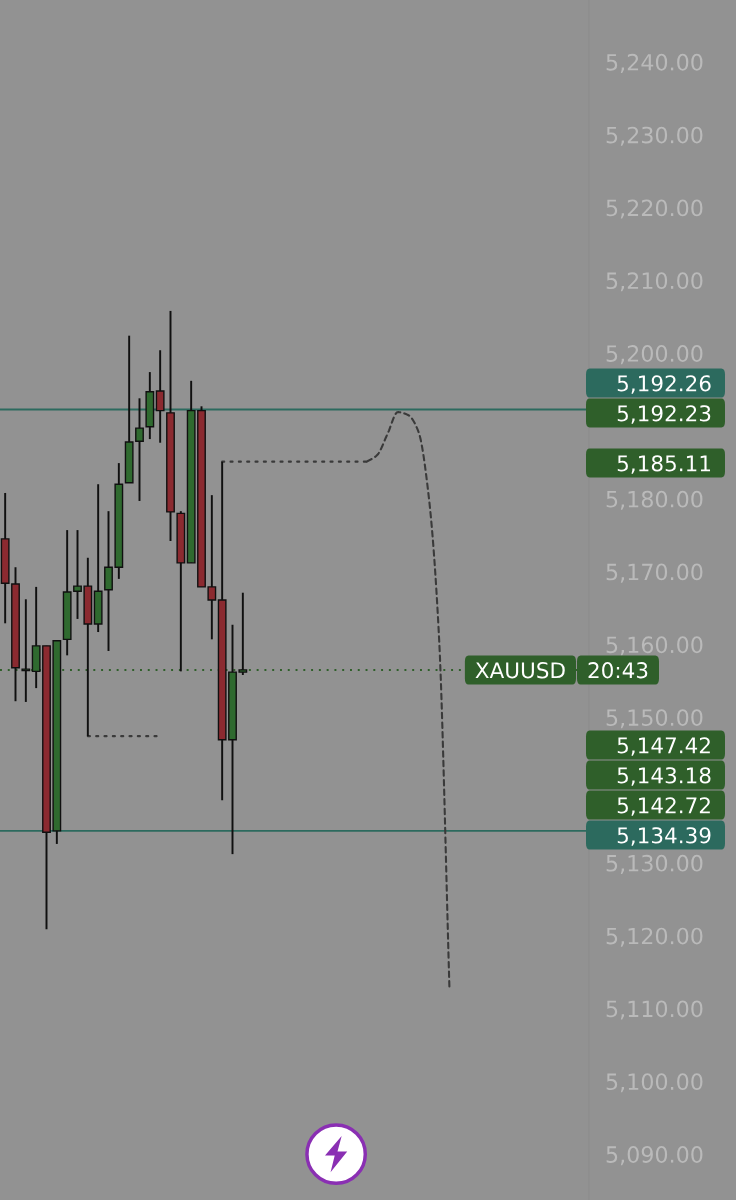  Describe the element at coordinates (664, 464) in the screenshot. I see `text: 5,185.11` at that location.